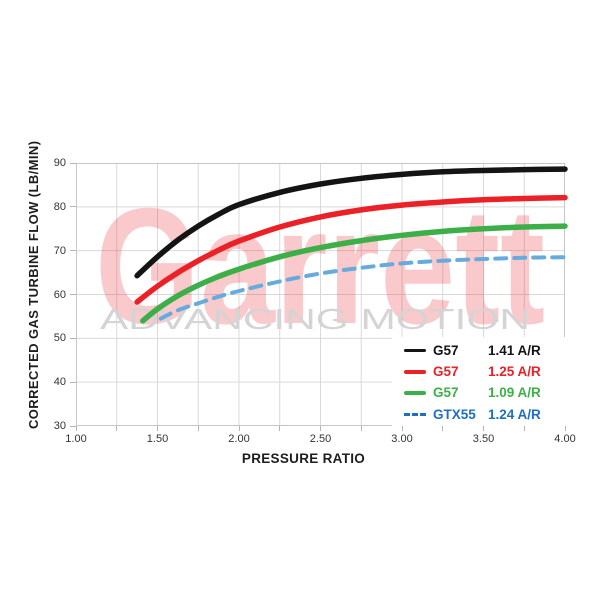 The height and width of the screenshot is (600, 600). I want to click on watermark-tagline-text: ADVANCING MOTION, so click(315, 320).